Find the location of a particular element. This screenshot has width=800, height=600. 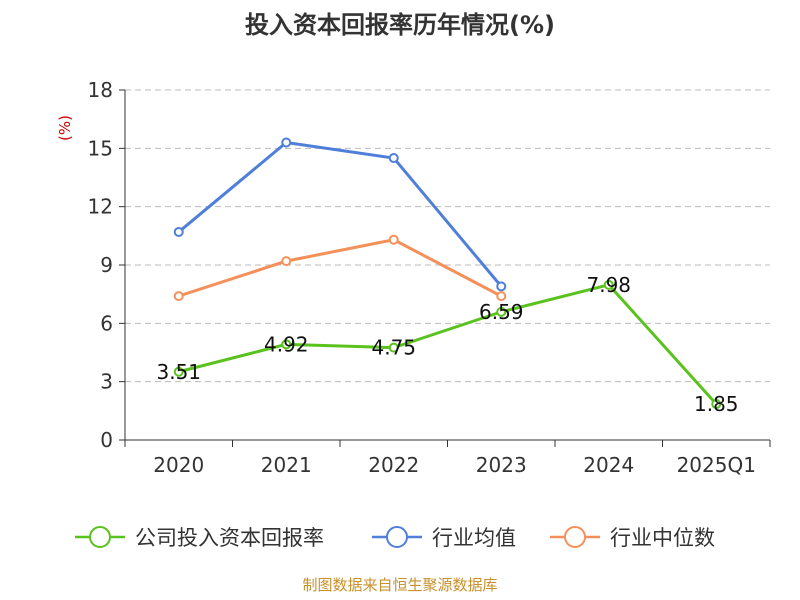

data-label-2022: 4.75 is located at coordinates (393, 348).